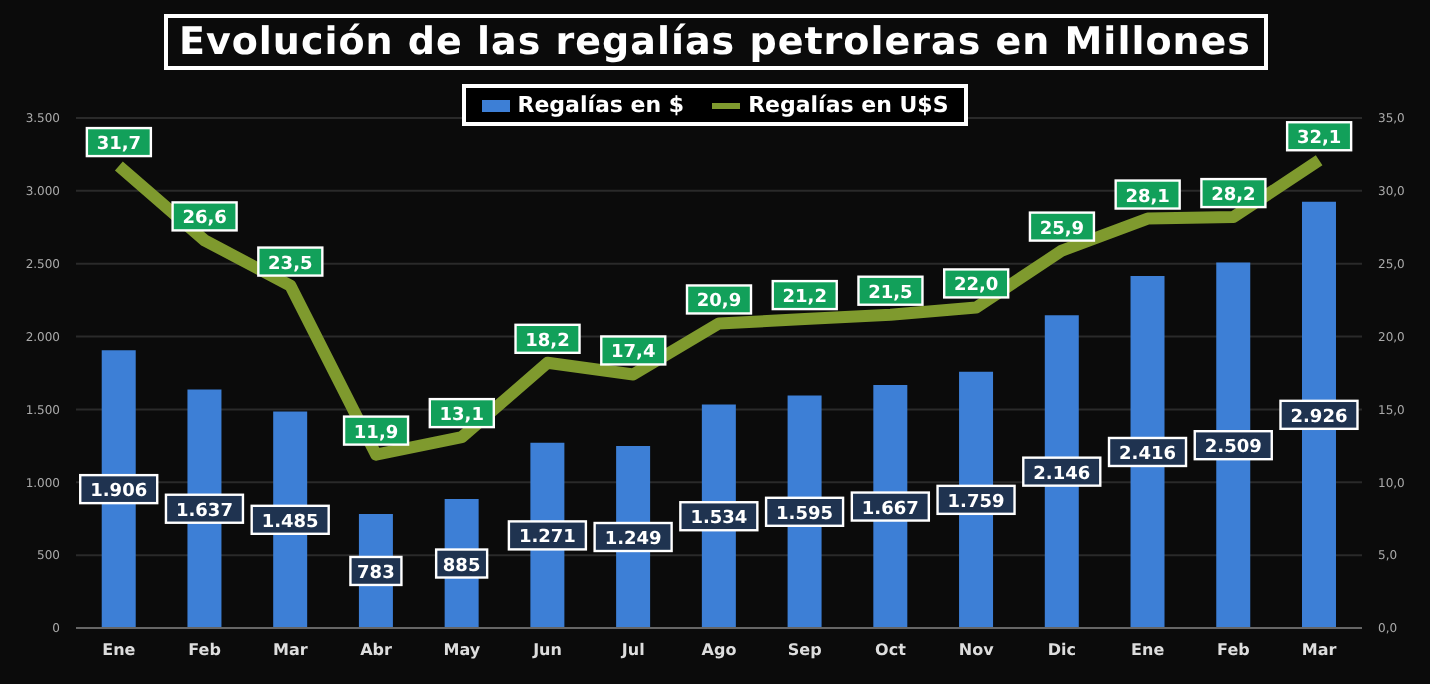  Describe the element at coordinates (462, 416) in the screenshot. I see `data-label: 13,1` at that location.